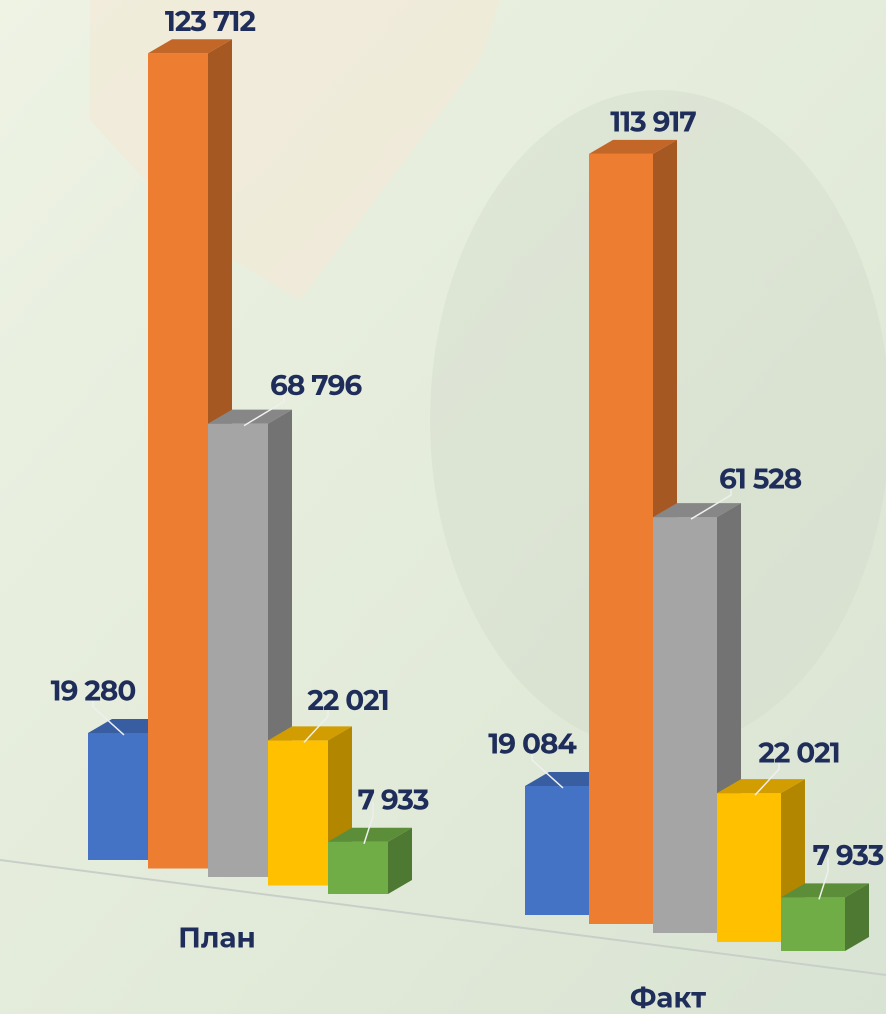  I want to click on value-label: 68 796, so click(316, 386).